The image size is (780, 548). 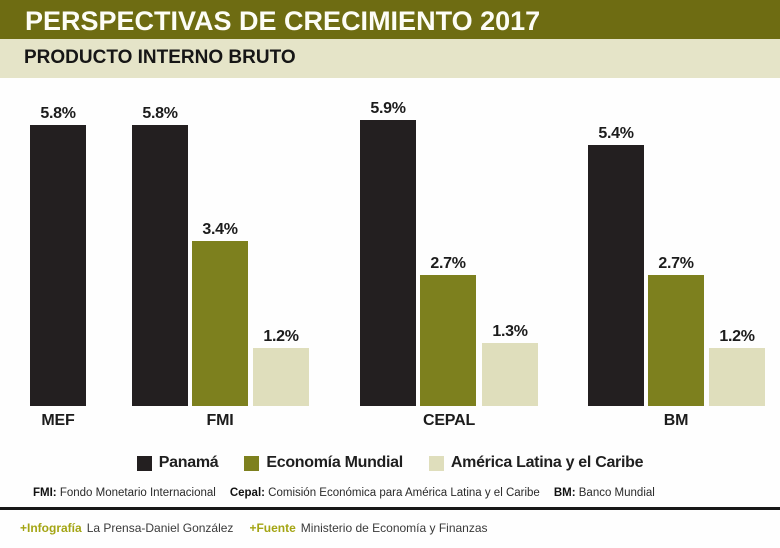 I want to click on legend-label: Economía Mundial, so click(x=334, y=462).